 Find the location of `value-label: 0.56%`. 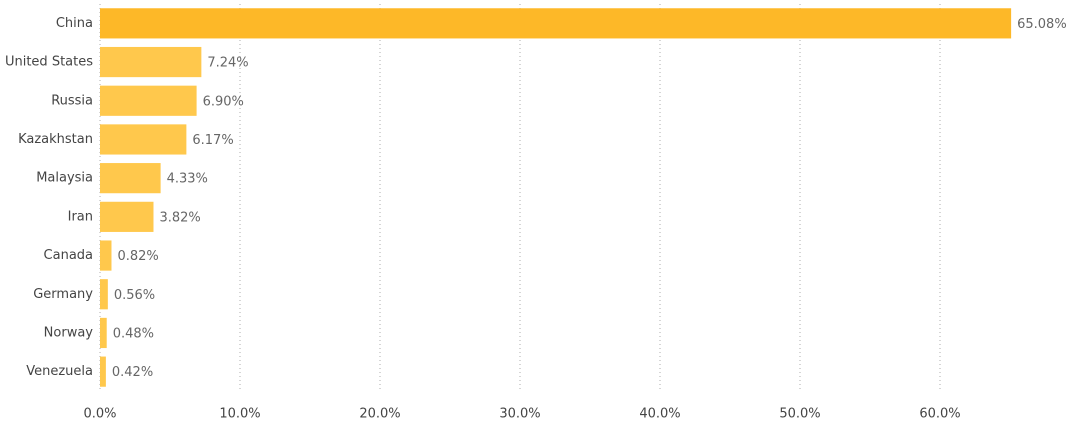

value-label: 0.56% is located at coordinates (134, 295).